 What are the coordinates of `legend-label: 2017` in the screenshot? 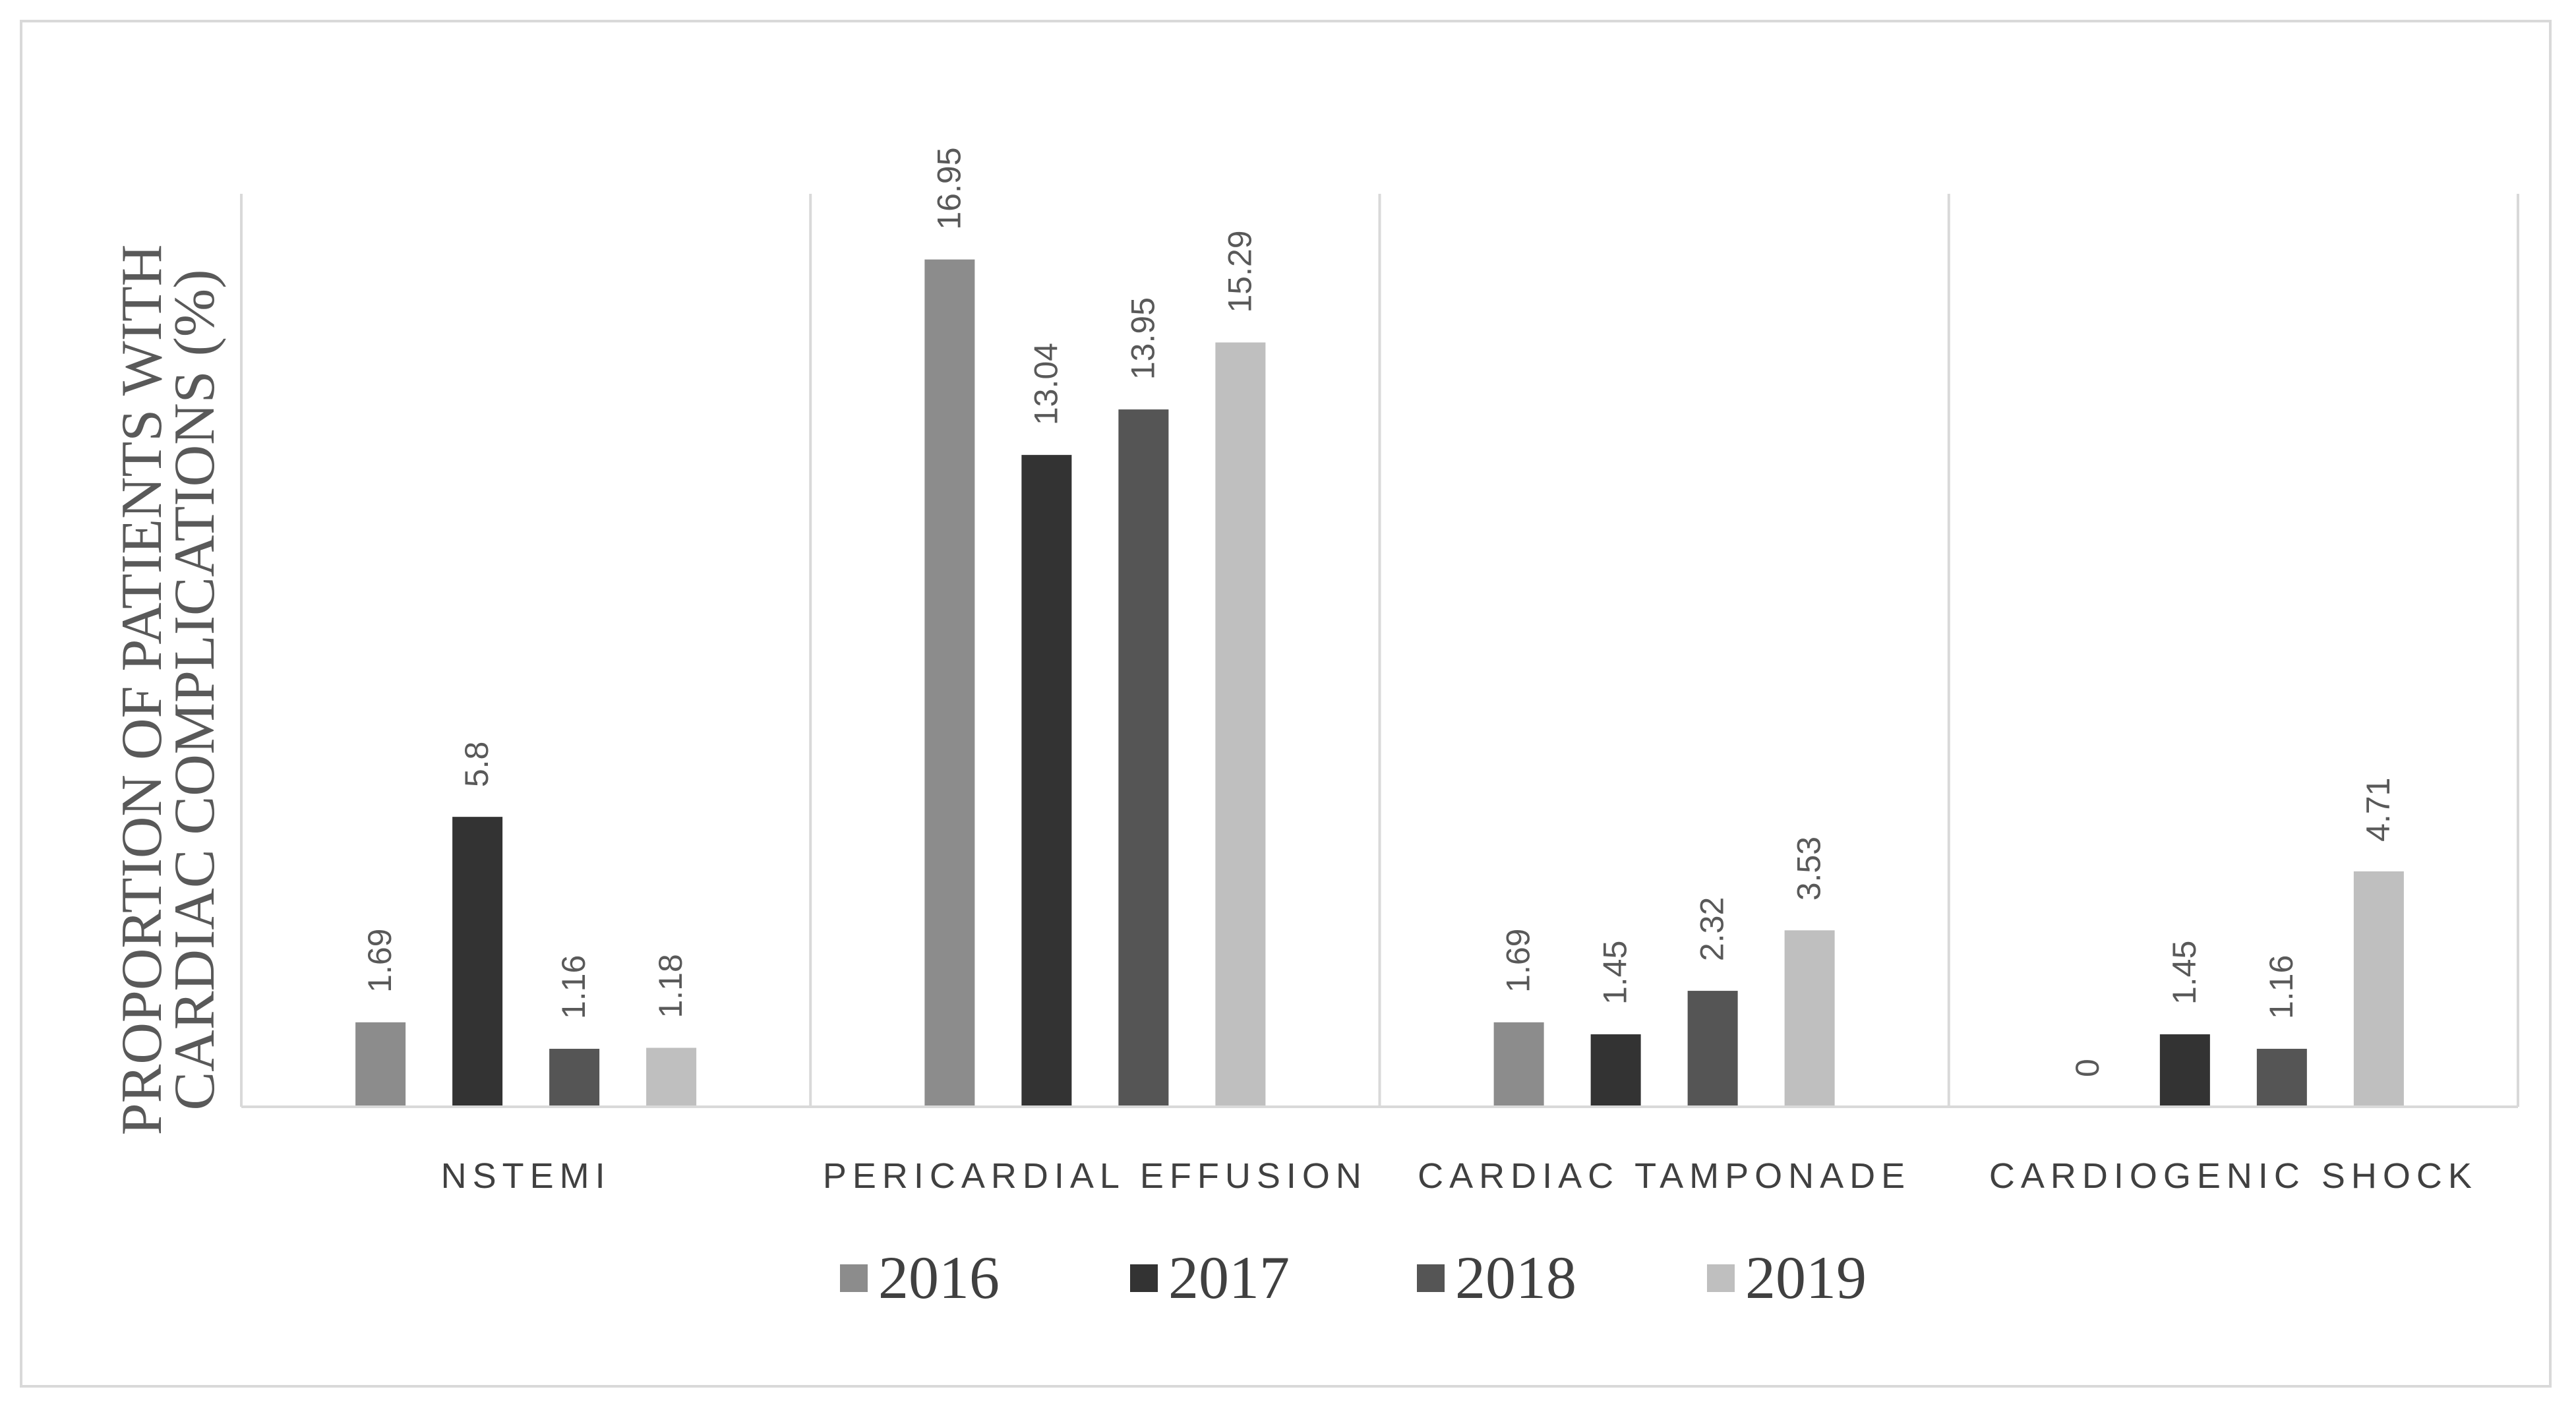 It's located at (1229, 1277).